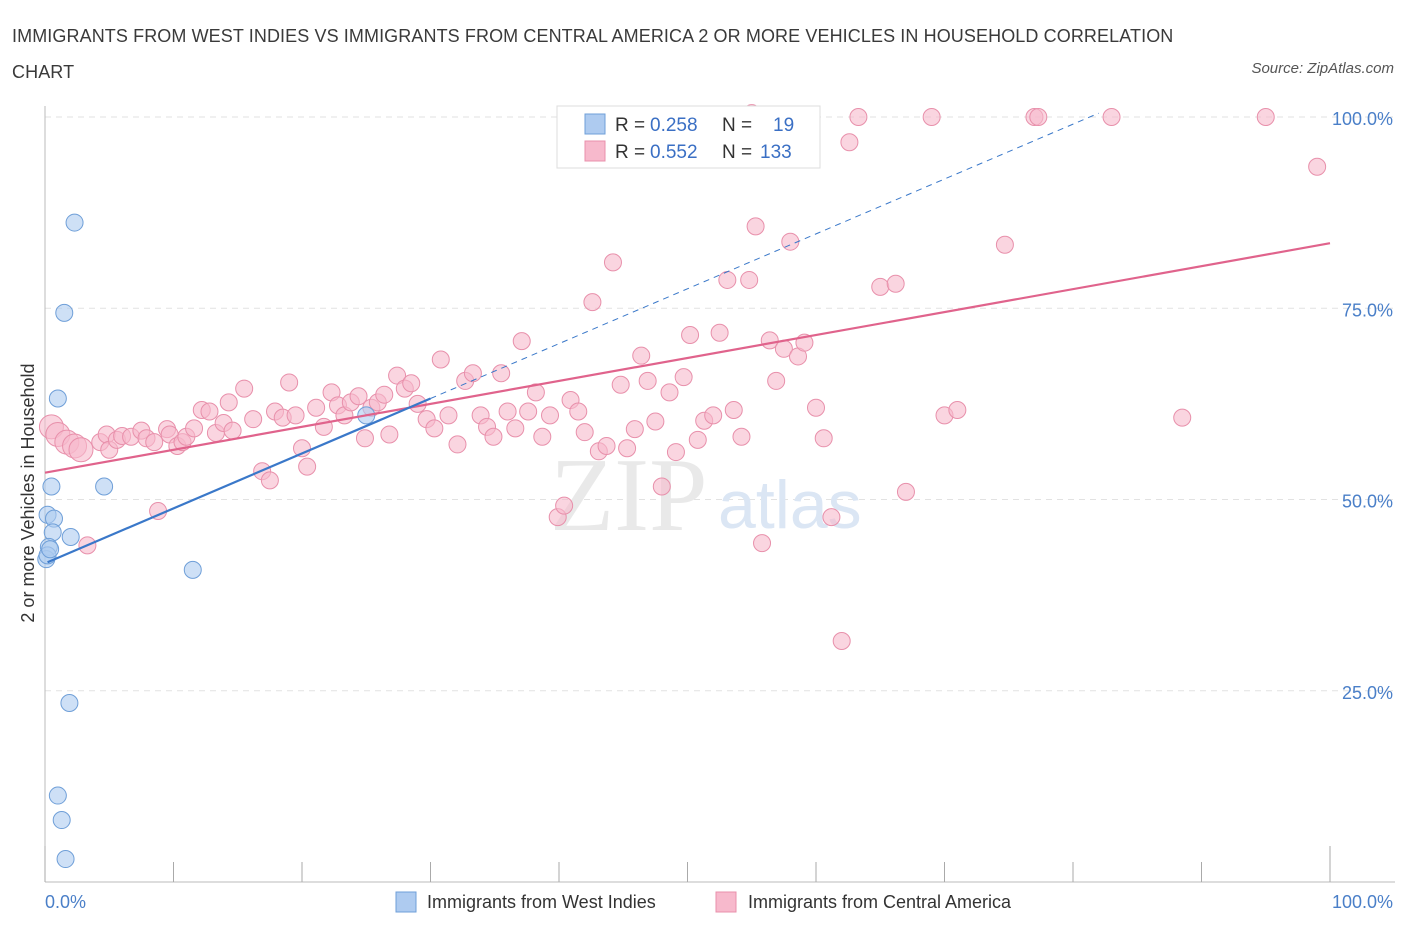 Image resolution: width=1406 pixels, height=930 pixels. I want to click on x-tick-labels: 0.0% 100.0%, so click(719, 902).